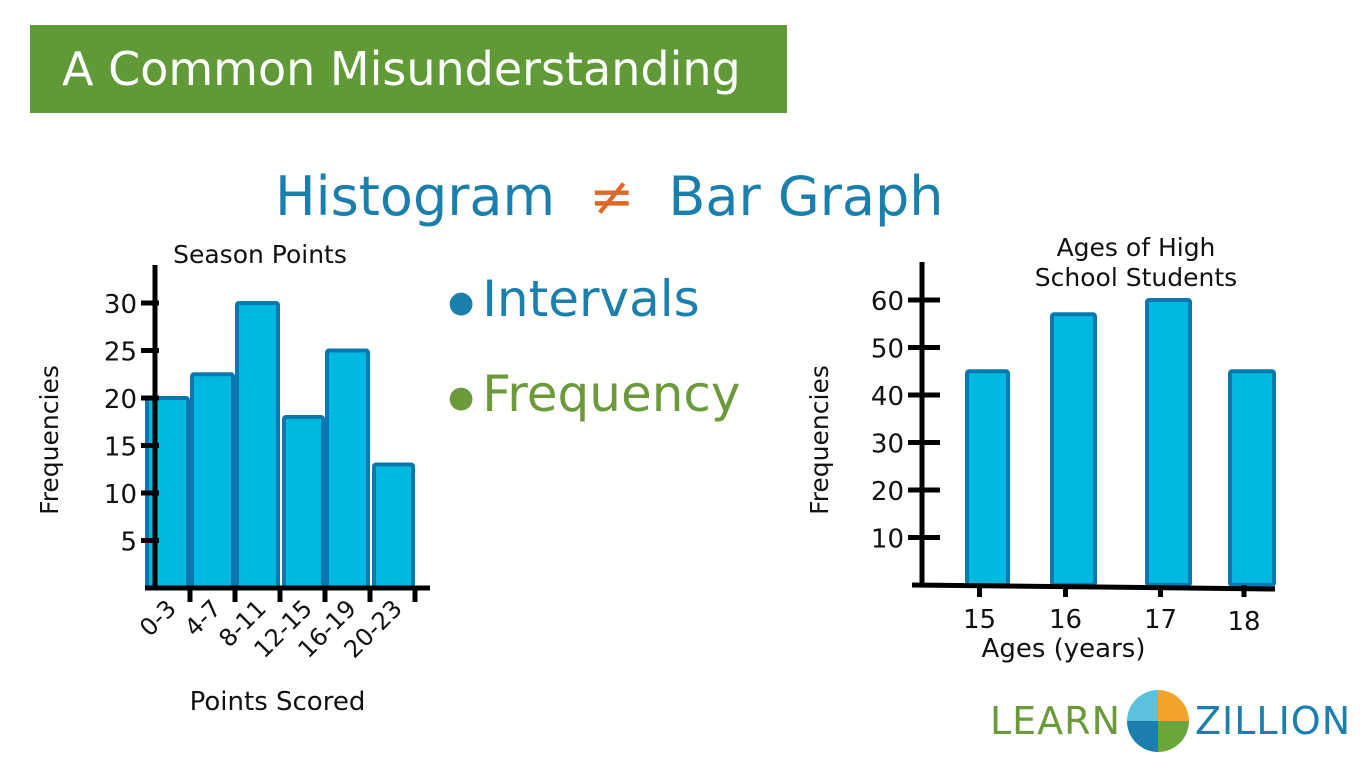 The image size is (1366, 768). Describe the element at coordinates (415, 196) in the screenshot. I see `headline-histogram: Histogram` at that location.